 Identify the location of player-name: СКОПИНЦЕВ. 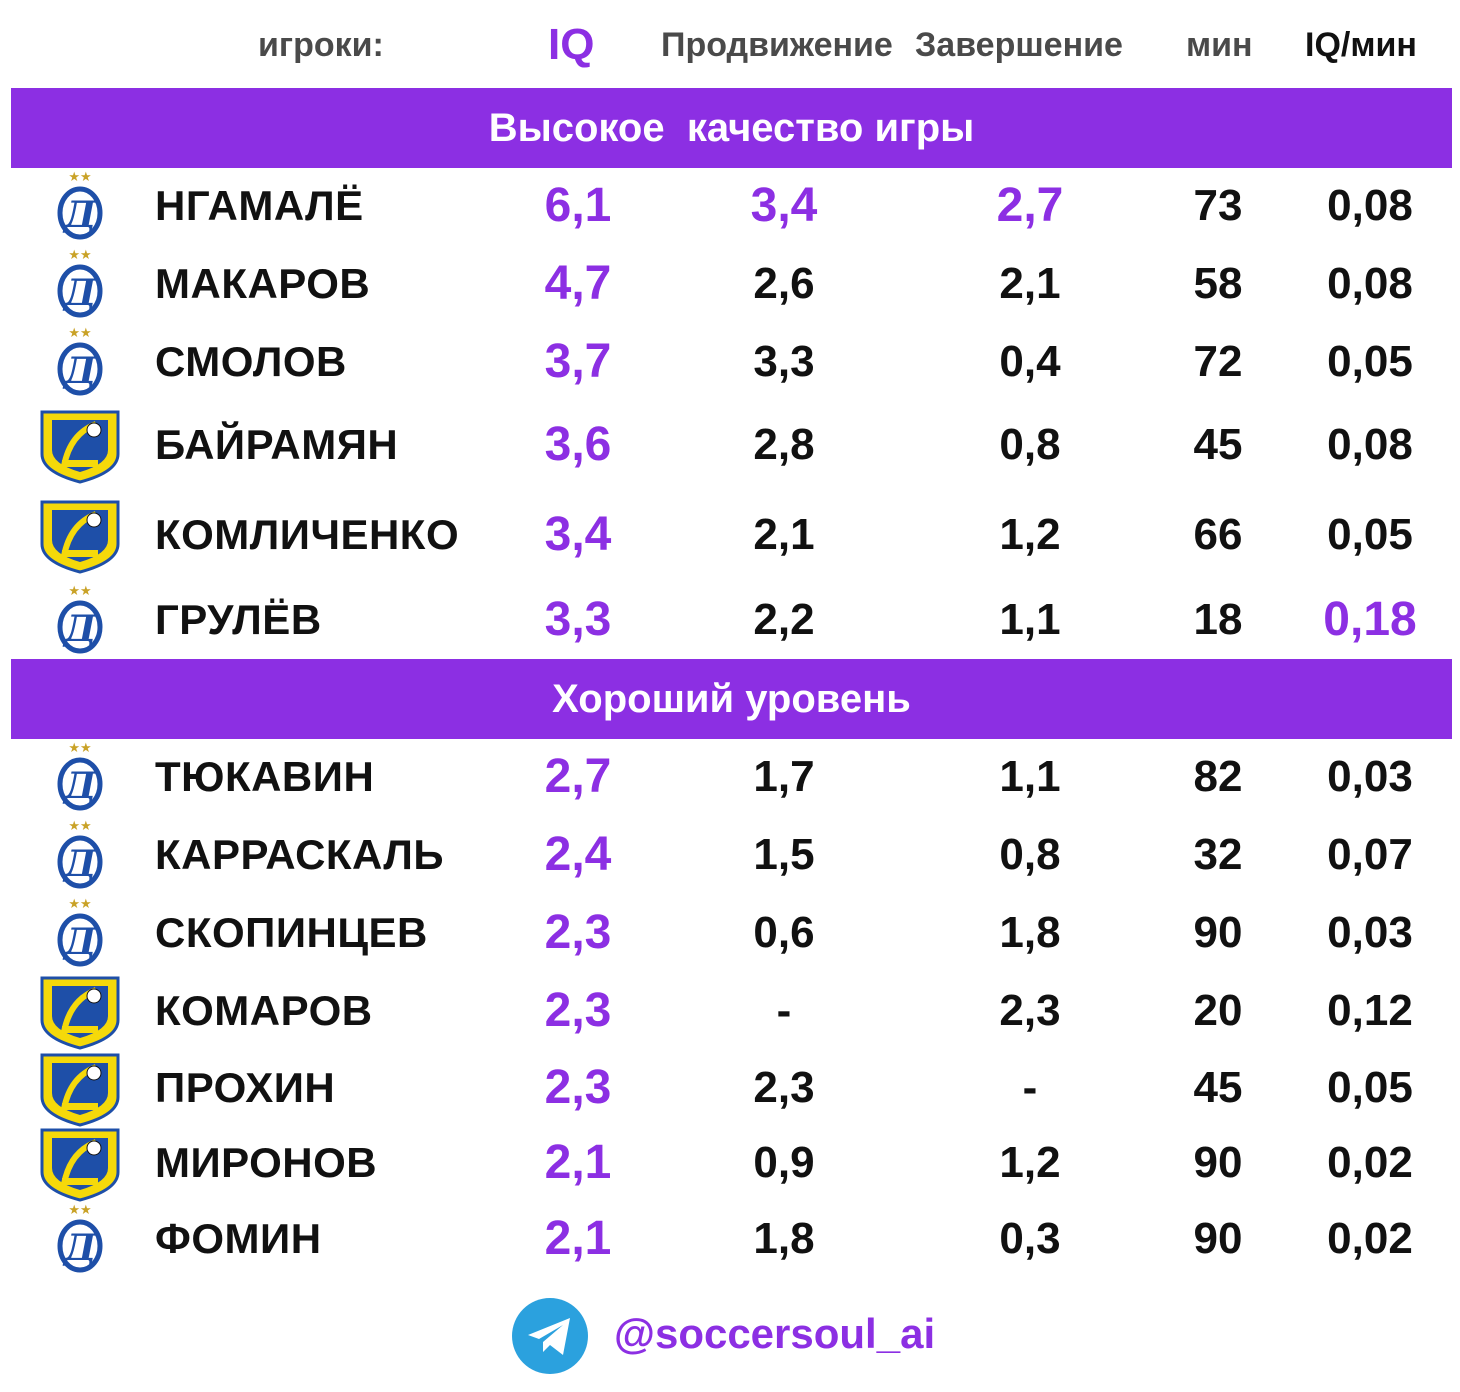
(291, 932).